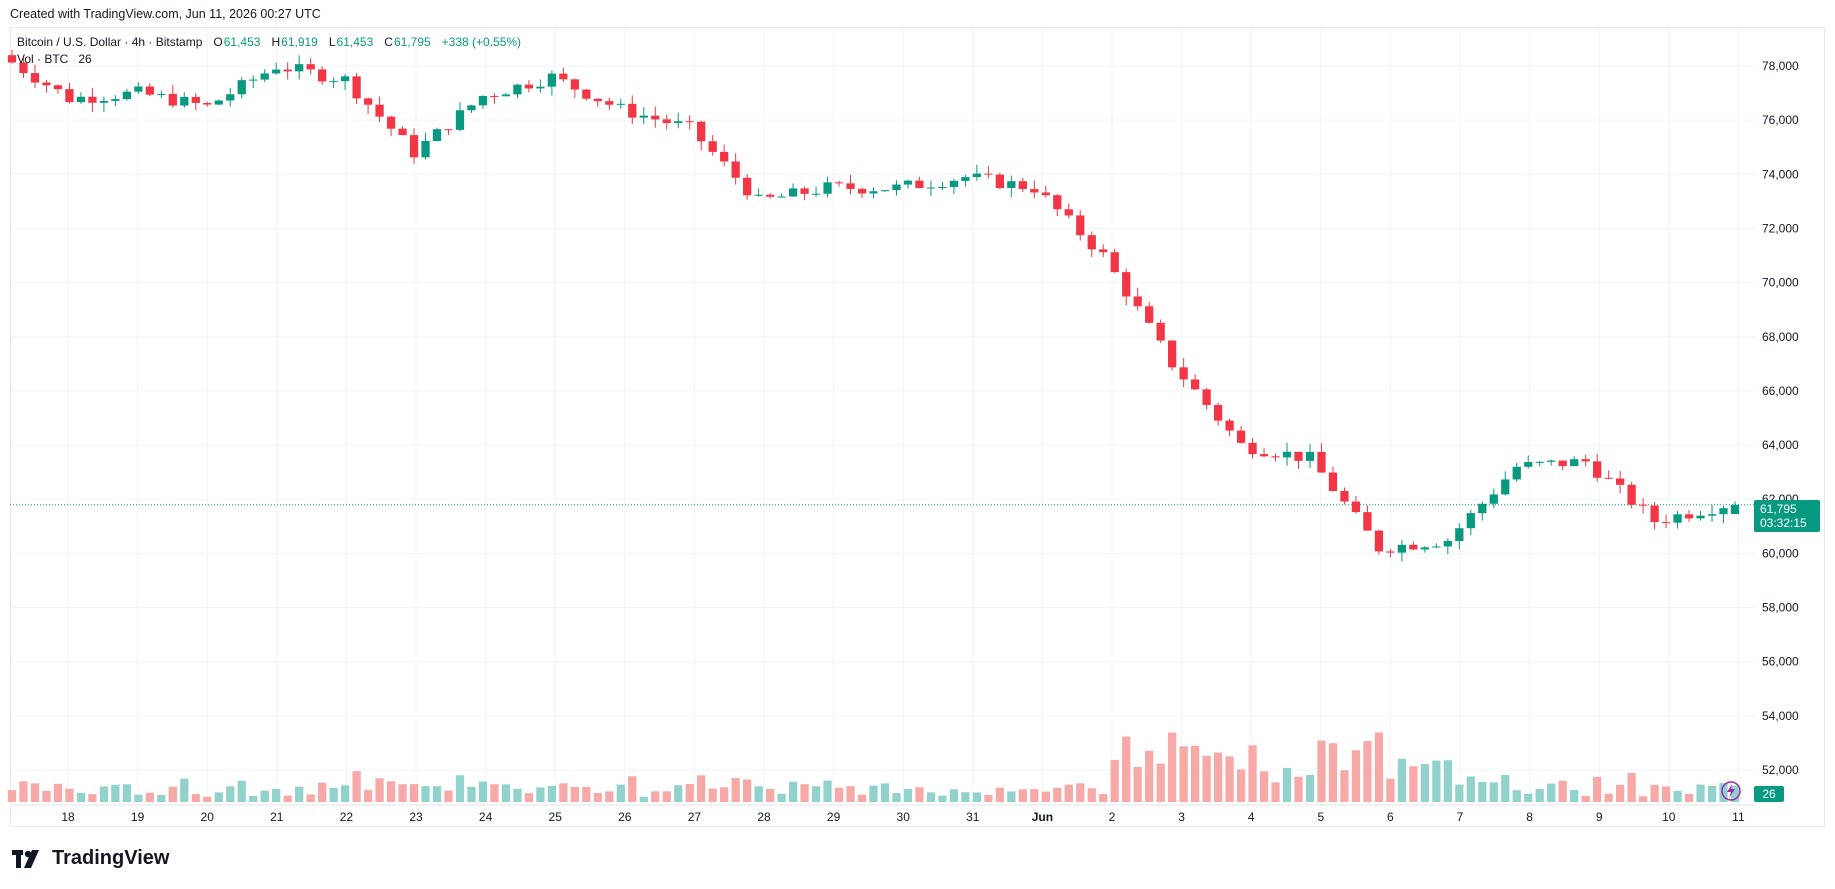  I want to click on x-tick-label: 28, so click(764, 817).